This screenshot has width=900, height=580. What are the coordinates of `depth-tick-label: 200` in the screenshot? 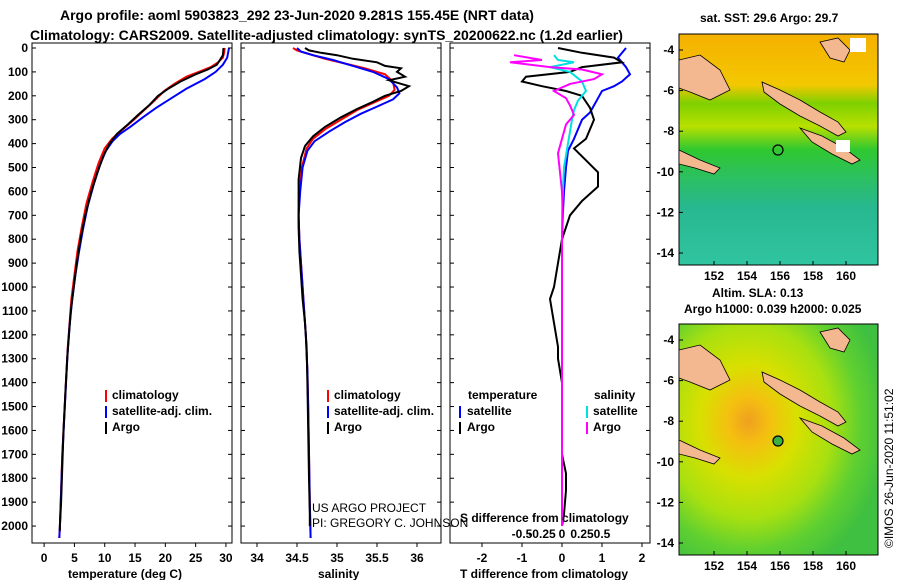 It's located at (18, 96).